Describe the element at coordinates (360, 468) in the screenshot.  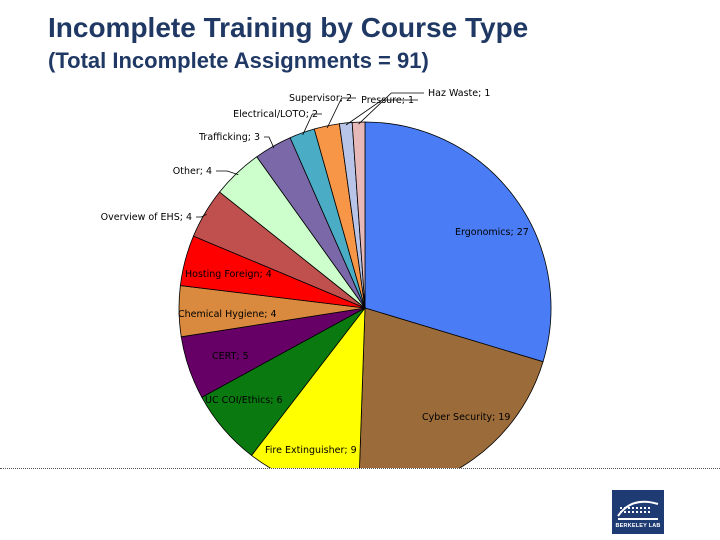
I see `footer-divider` at that location.